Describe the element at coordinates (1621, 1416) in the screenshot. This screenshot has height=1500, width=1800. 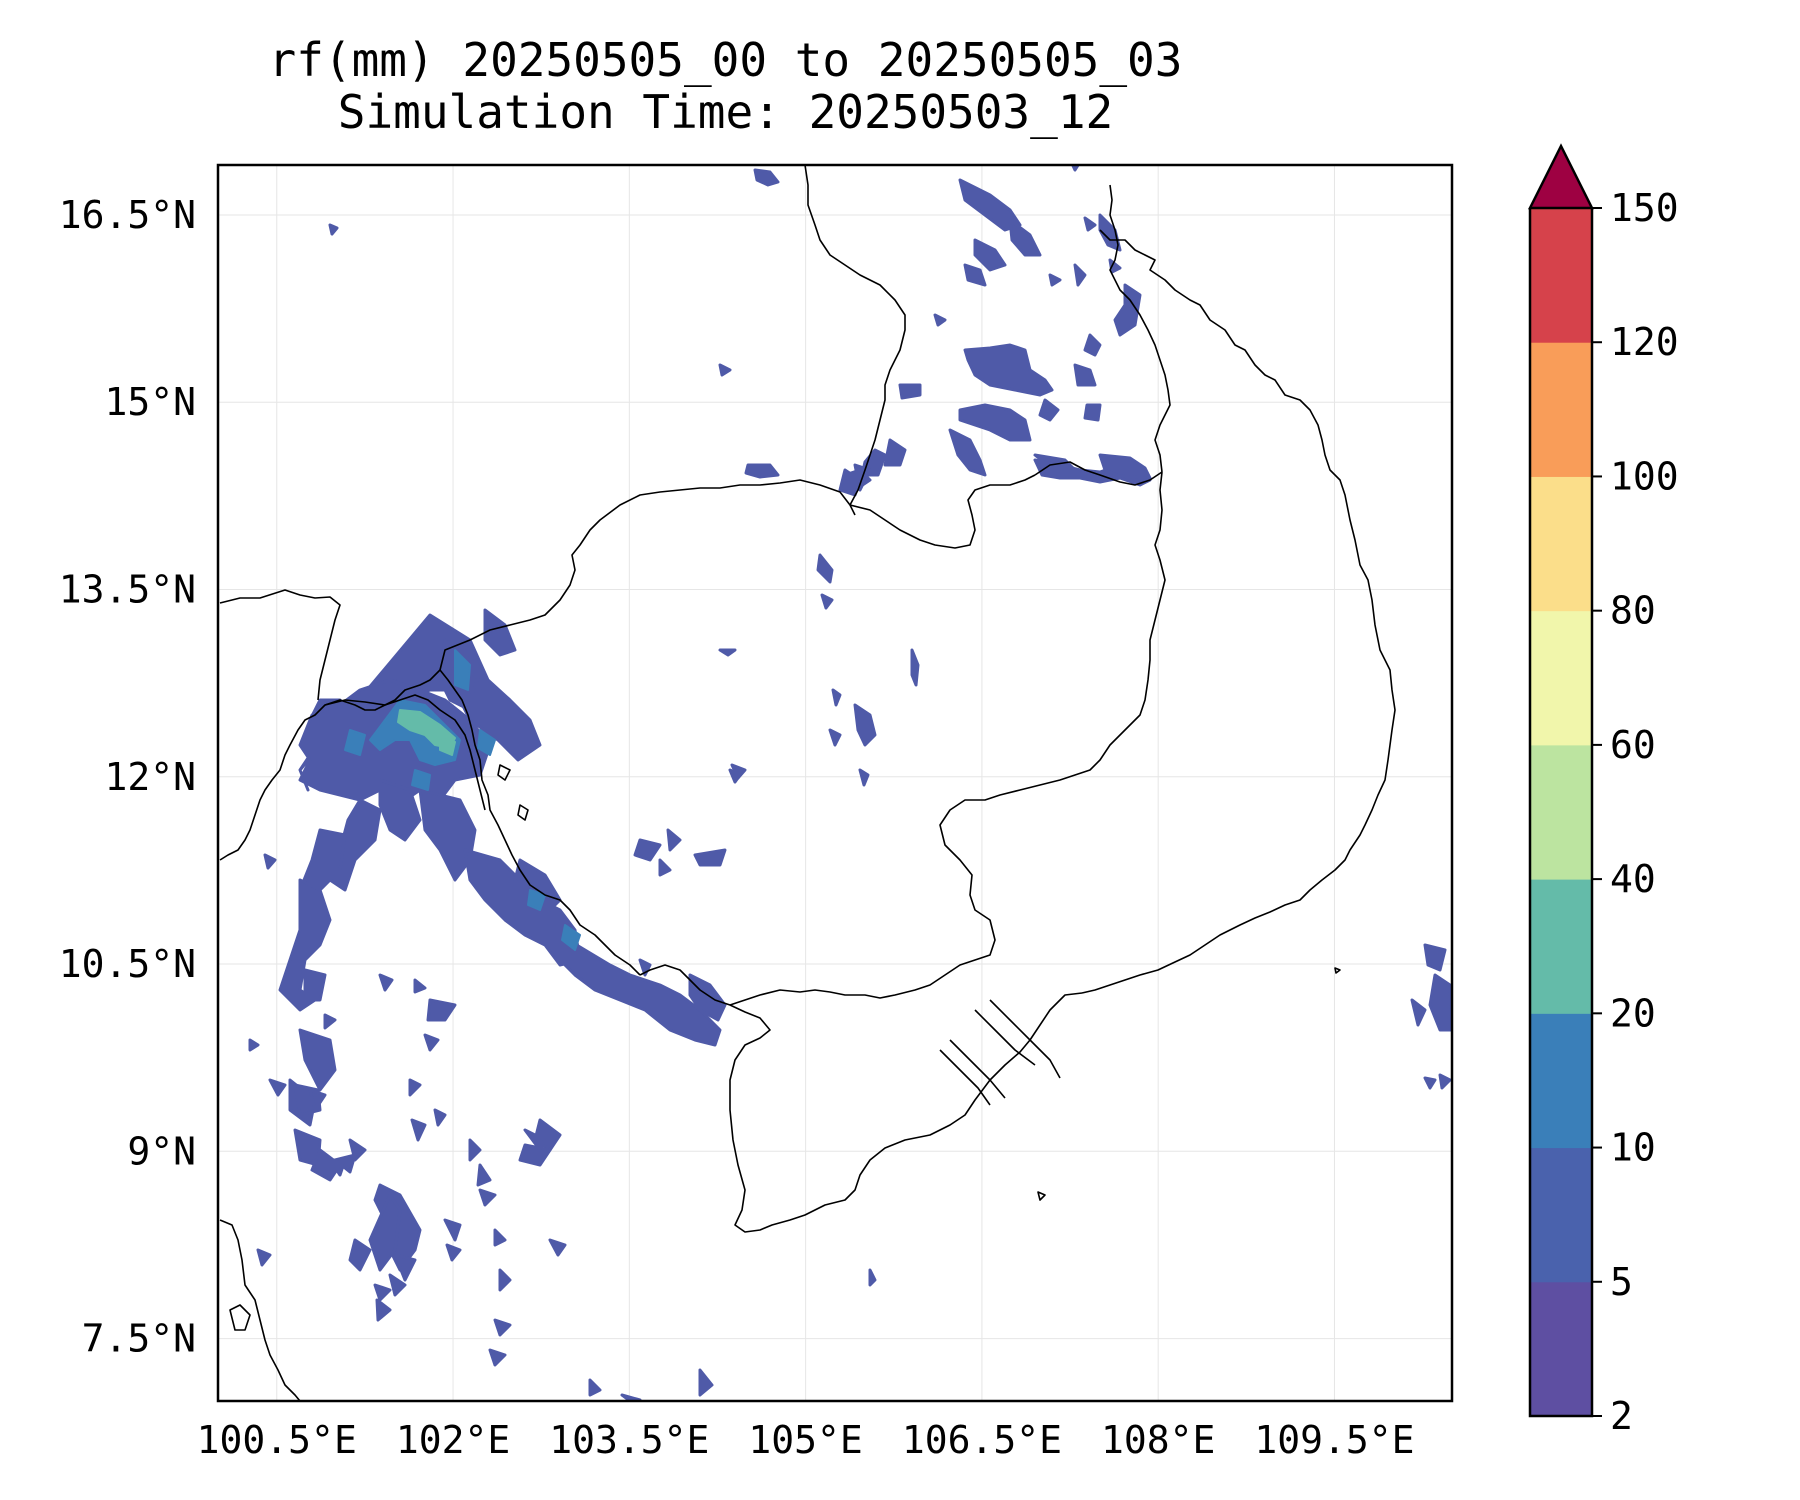
I see `colorbar-tick-label: 2` at that location.